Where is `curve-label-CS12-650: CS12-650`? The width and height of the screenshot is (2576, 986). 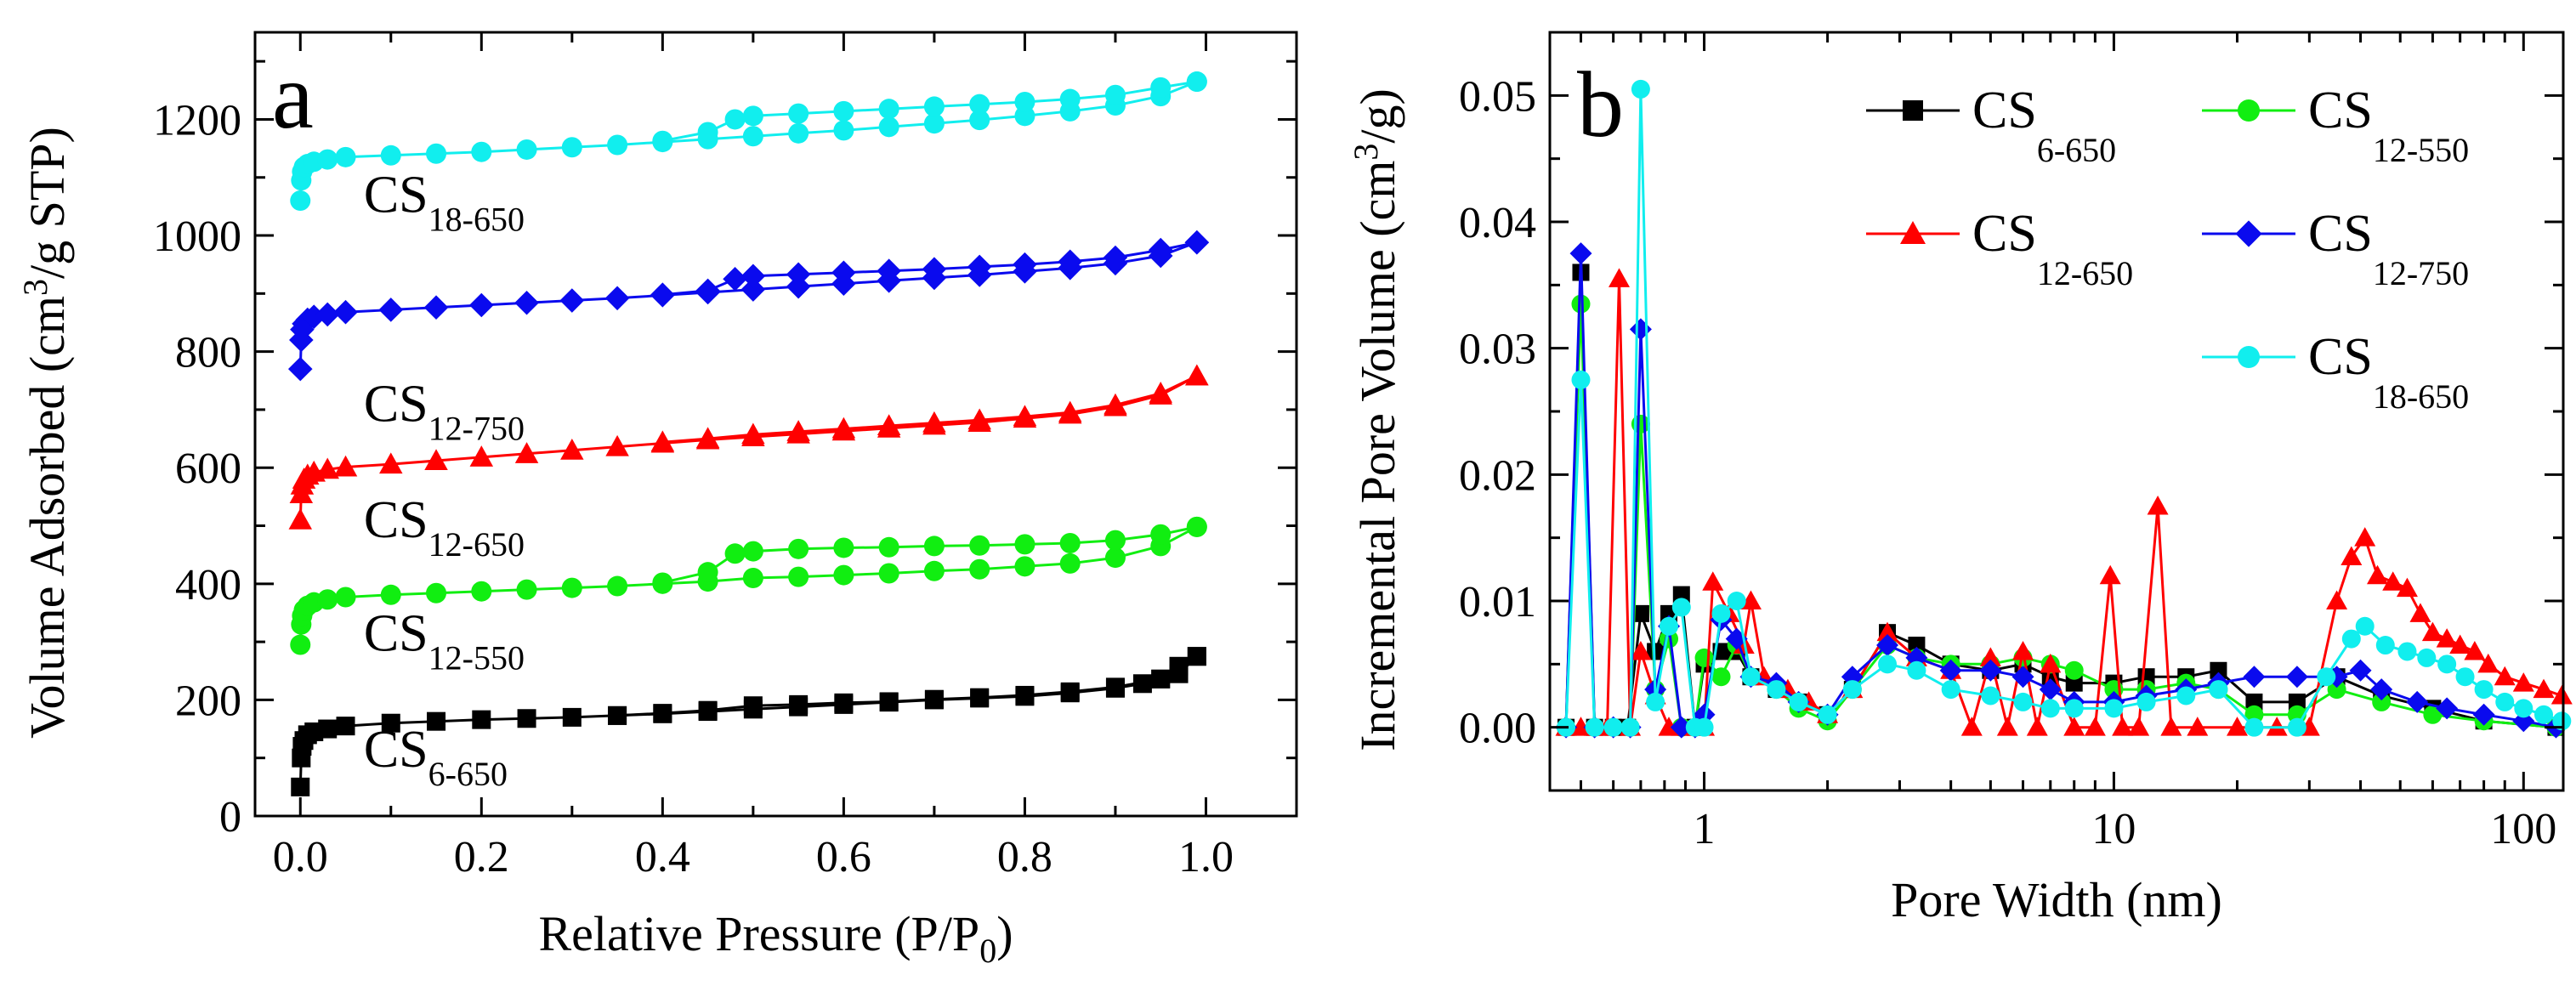 curve-label-CS12-650: CS12-650 is located at coordinates (445, 527).